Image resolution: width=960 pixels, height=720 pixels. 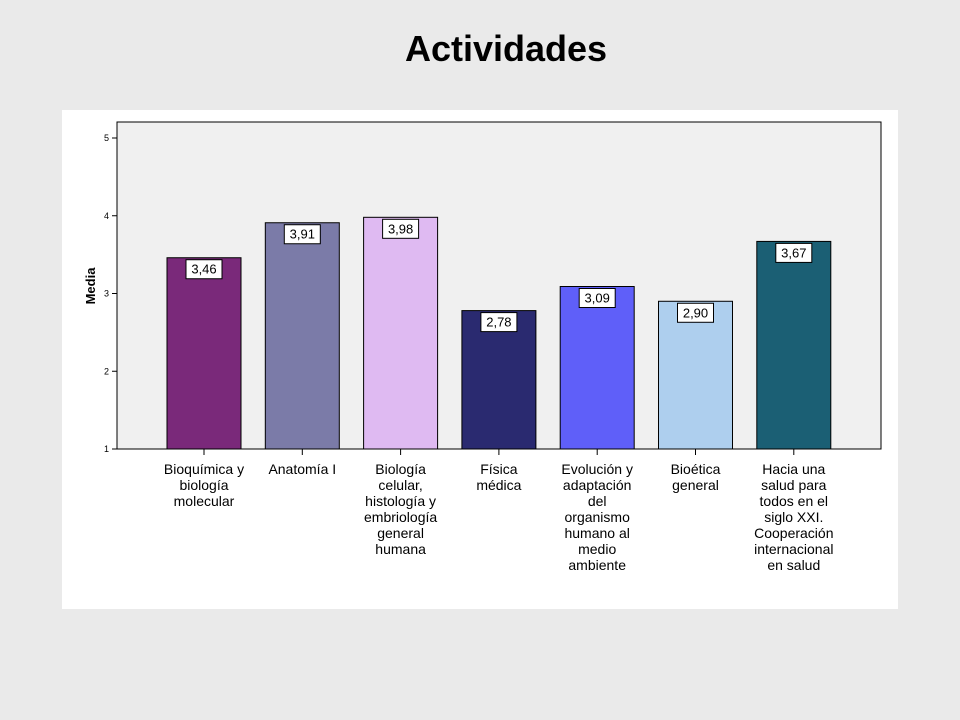 What do you see at coordinates (499, 485) in the screenshot?
I see `x-tick-label-line: médica` at bounding box center [499, 485].